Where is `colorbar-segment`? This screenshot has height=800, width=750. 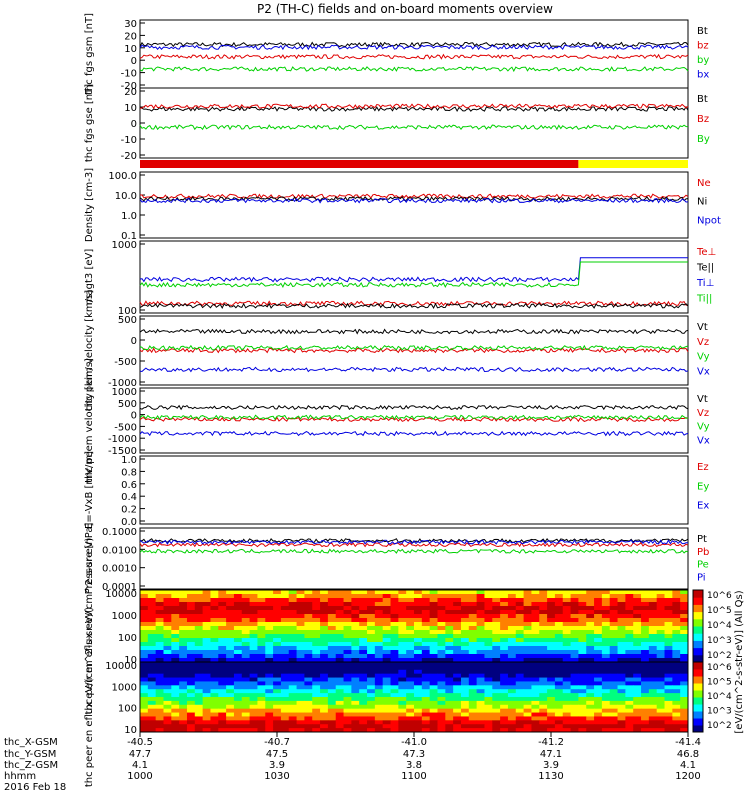 colorbar-segment is located at coordinates (698, 622).